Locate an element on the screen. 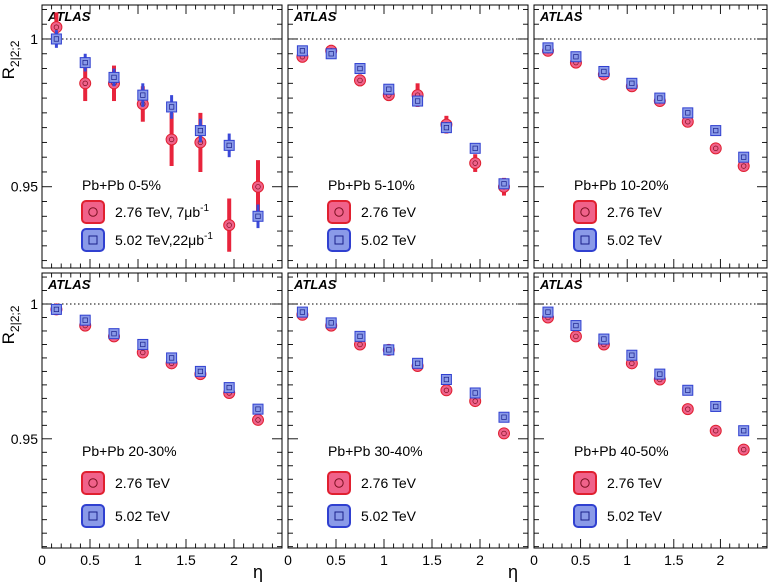  centrality-label: Pb+Pb 10-20% is located at coordinates (621, 185).